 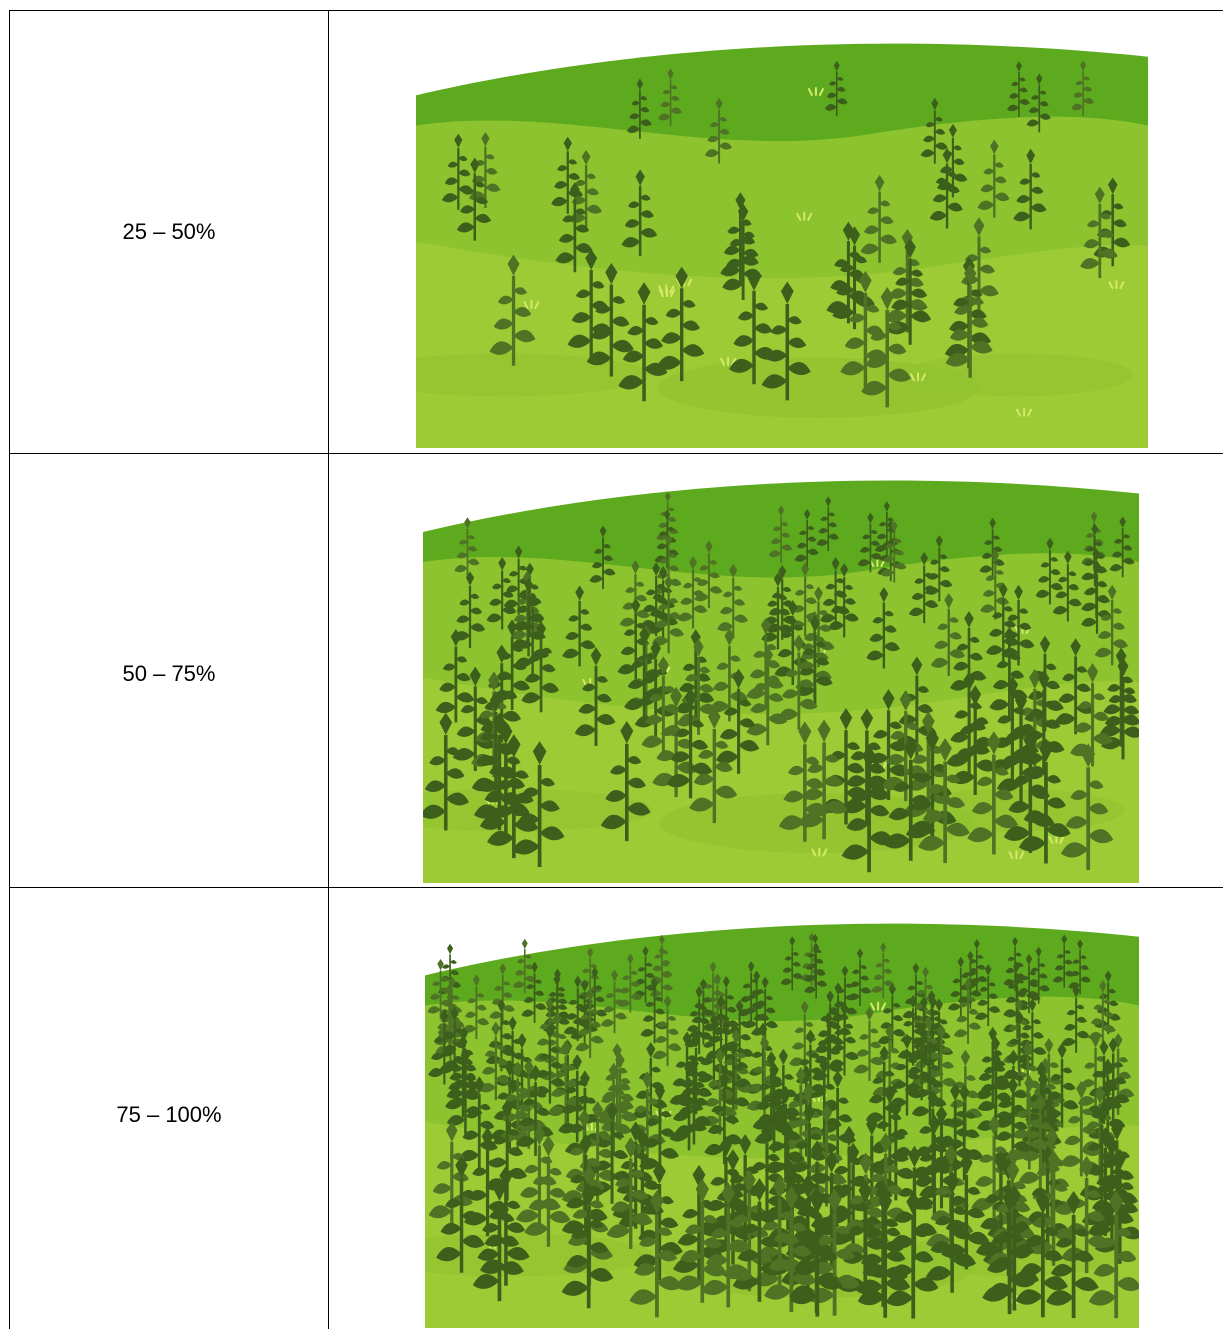 I want to click on table-border-row1, so click(x=616, y=453).